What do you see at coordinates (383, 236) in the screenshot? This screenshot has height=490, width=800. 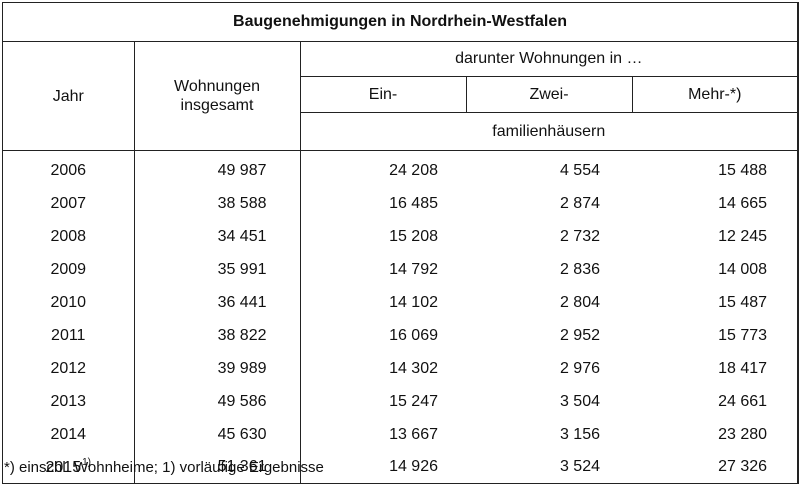 I see `einfamilien-cell: 15 208` at bounding box center [383, 236].